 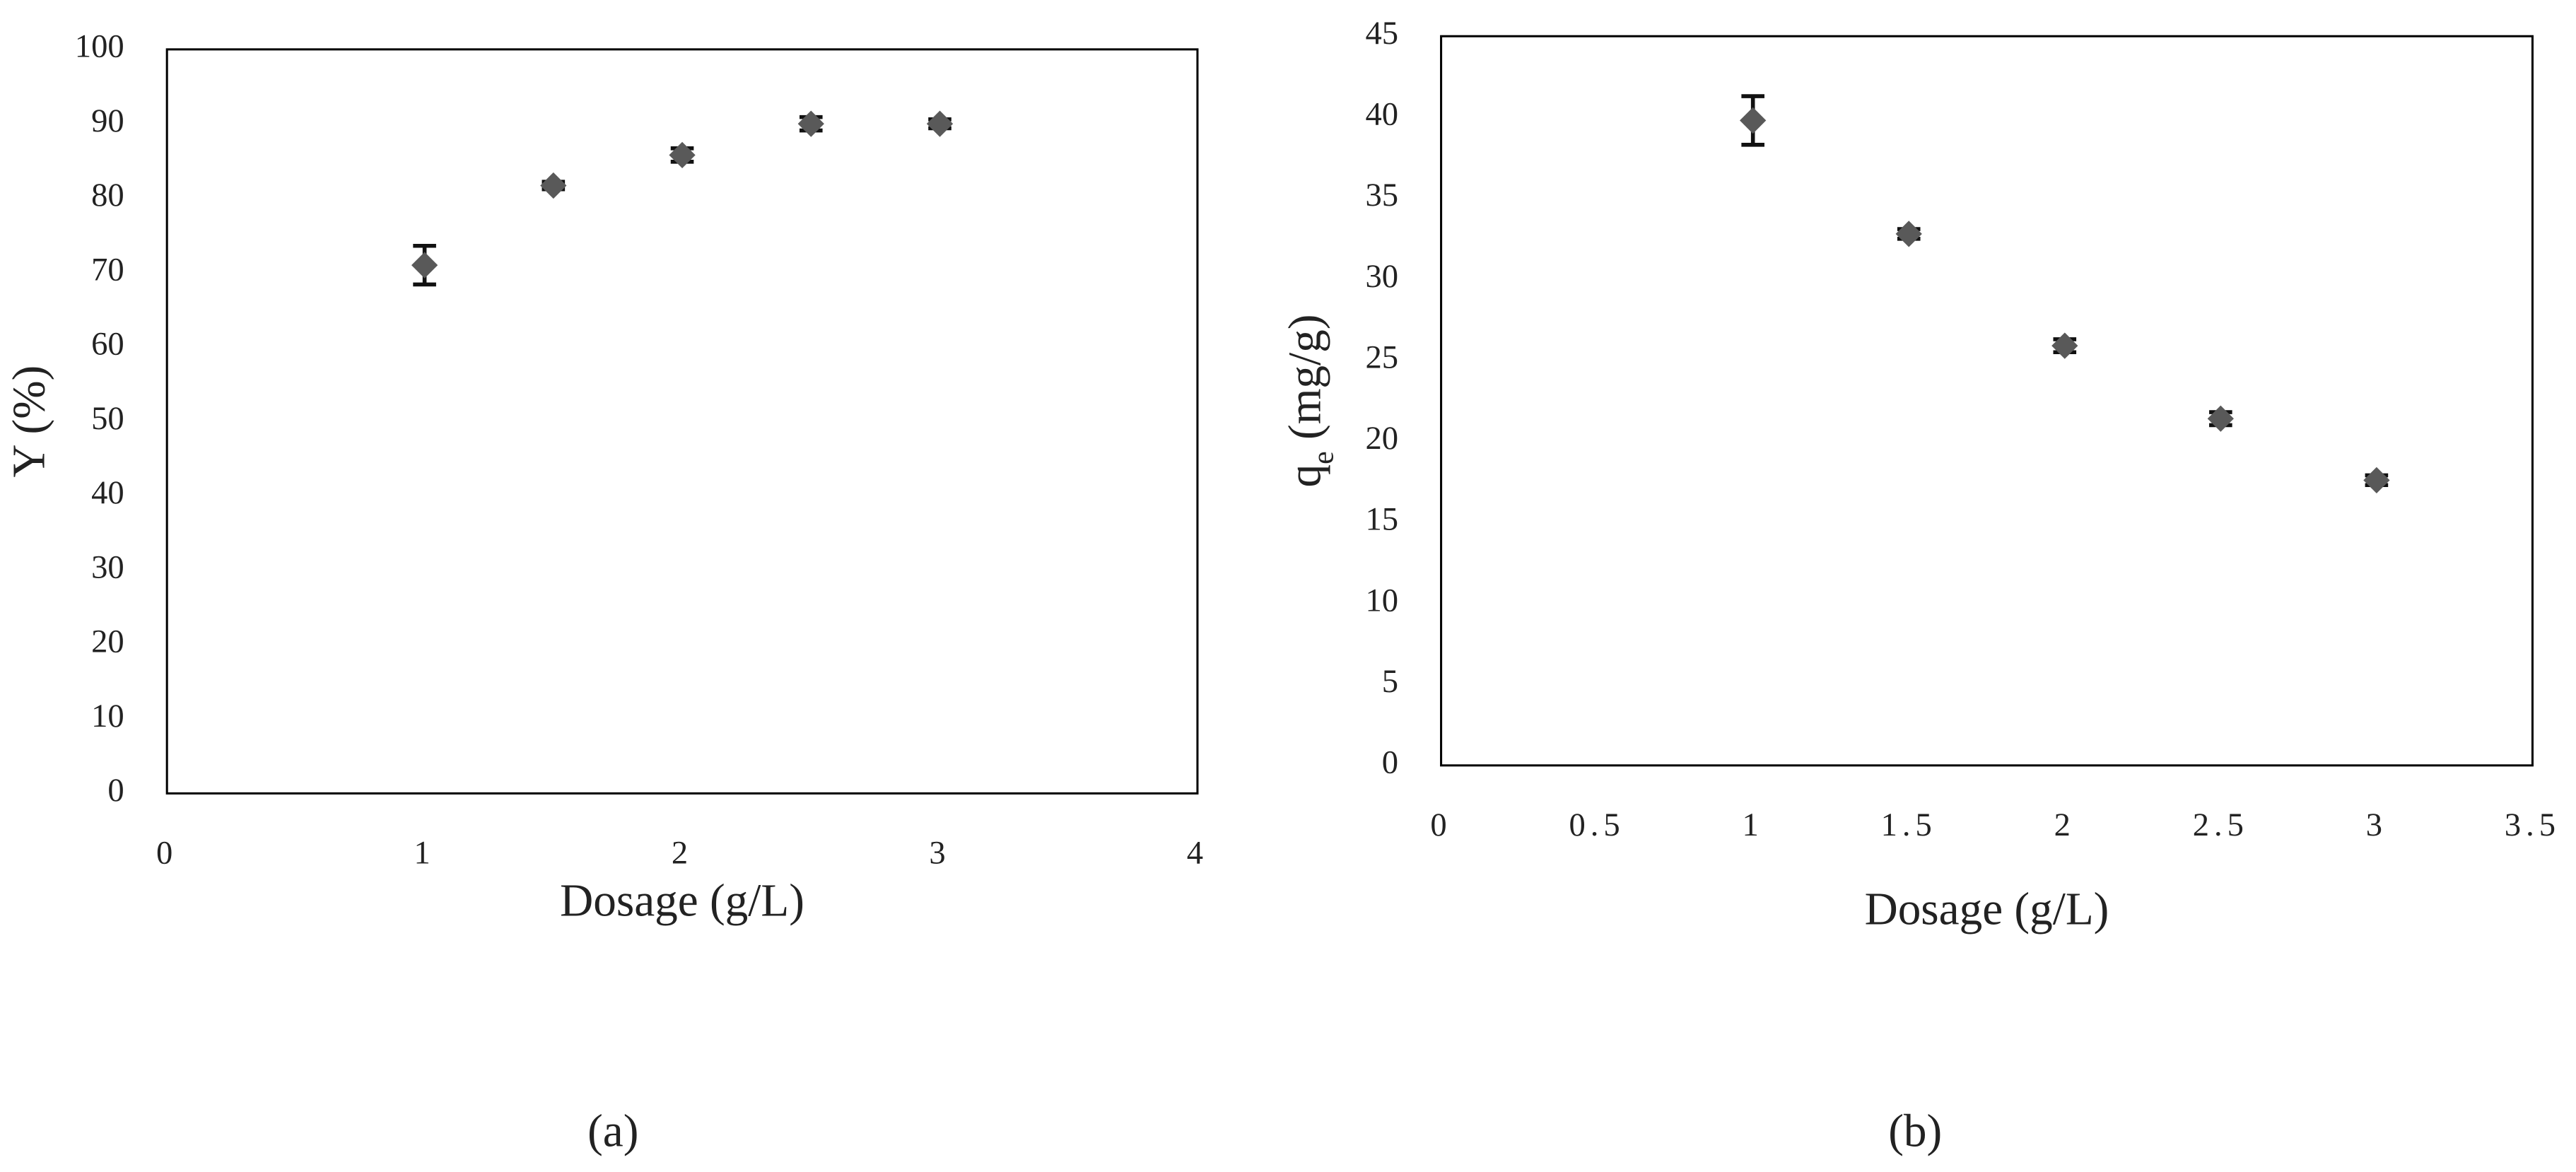 I want to click on x-tick-label: 4, so click(x=1197, y=854).